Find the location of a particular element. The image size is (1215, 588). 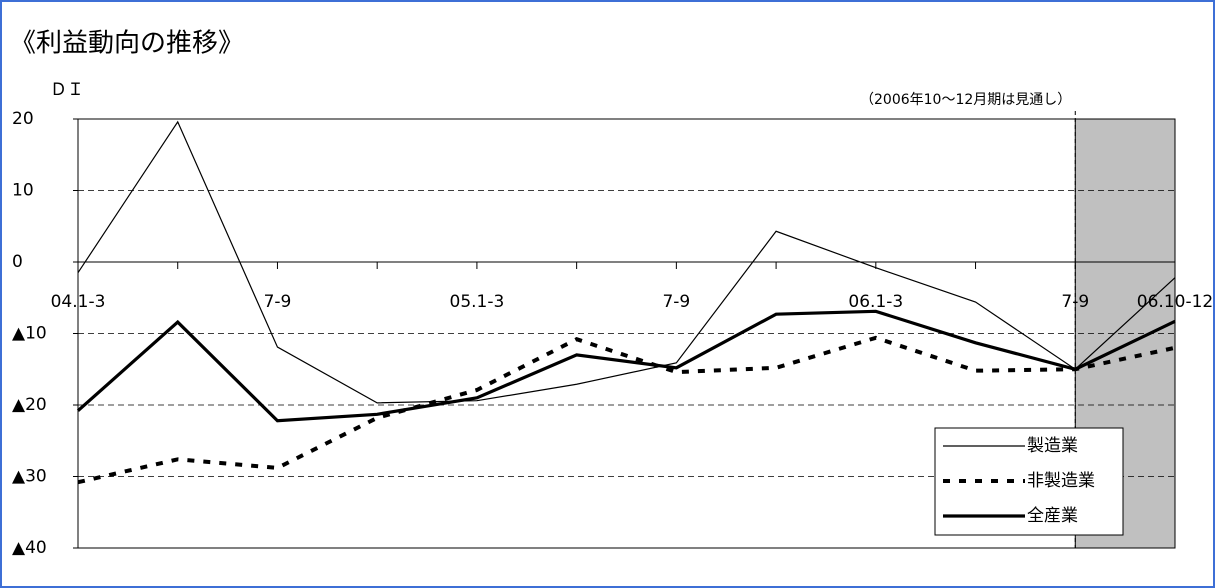

chart-title: 《利益動向の推移》 is located at coordinates (127, 44).